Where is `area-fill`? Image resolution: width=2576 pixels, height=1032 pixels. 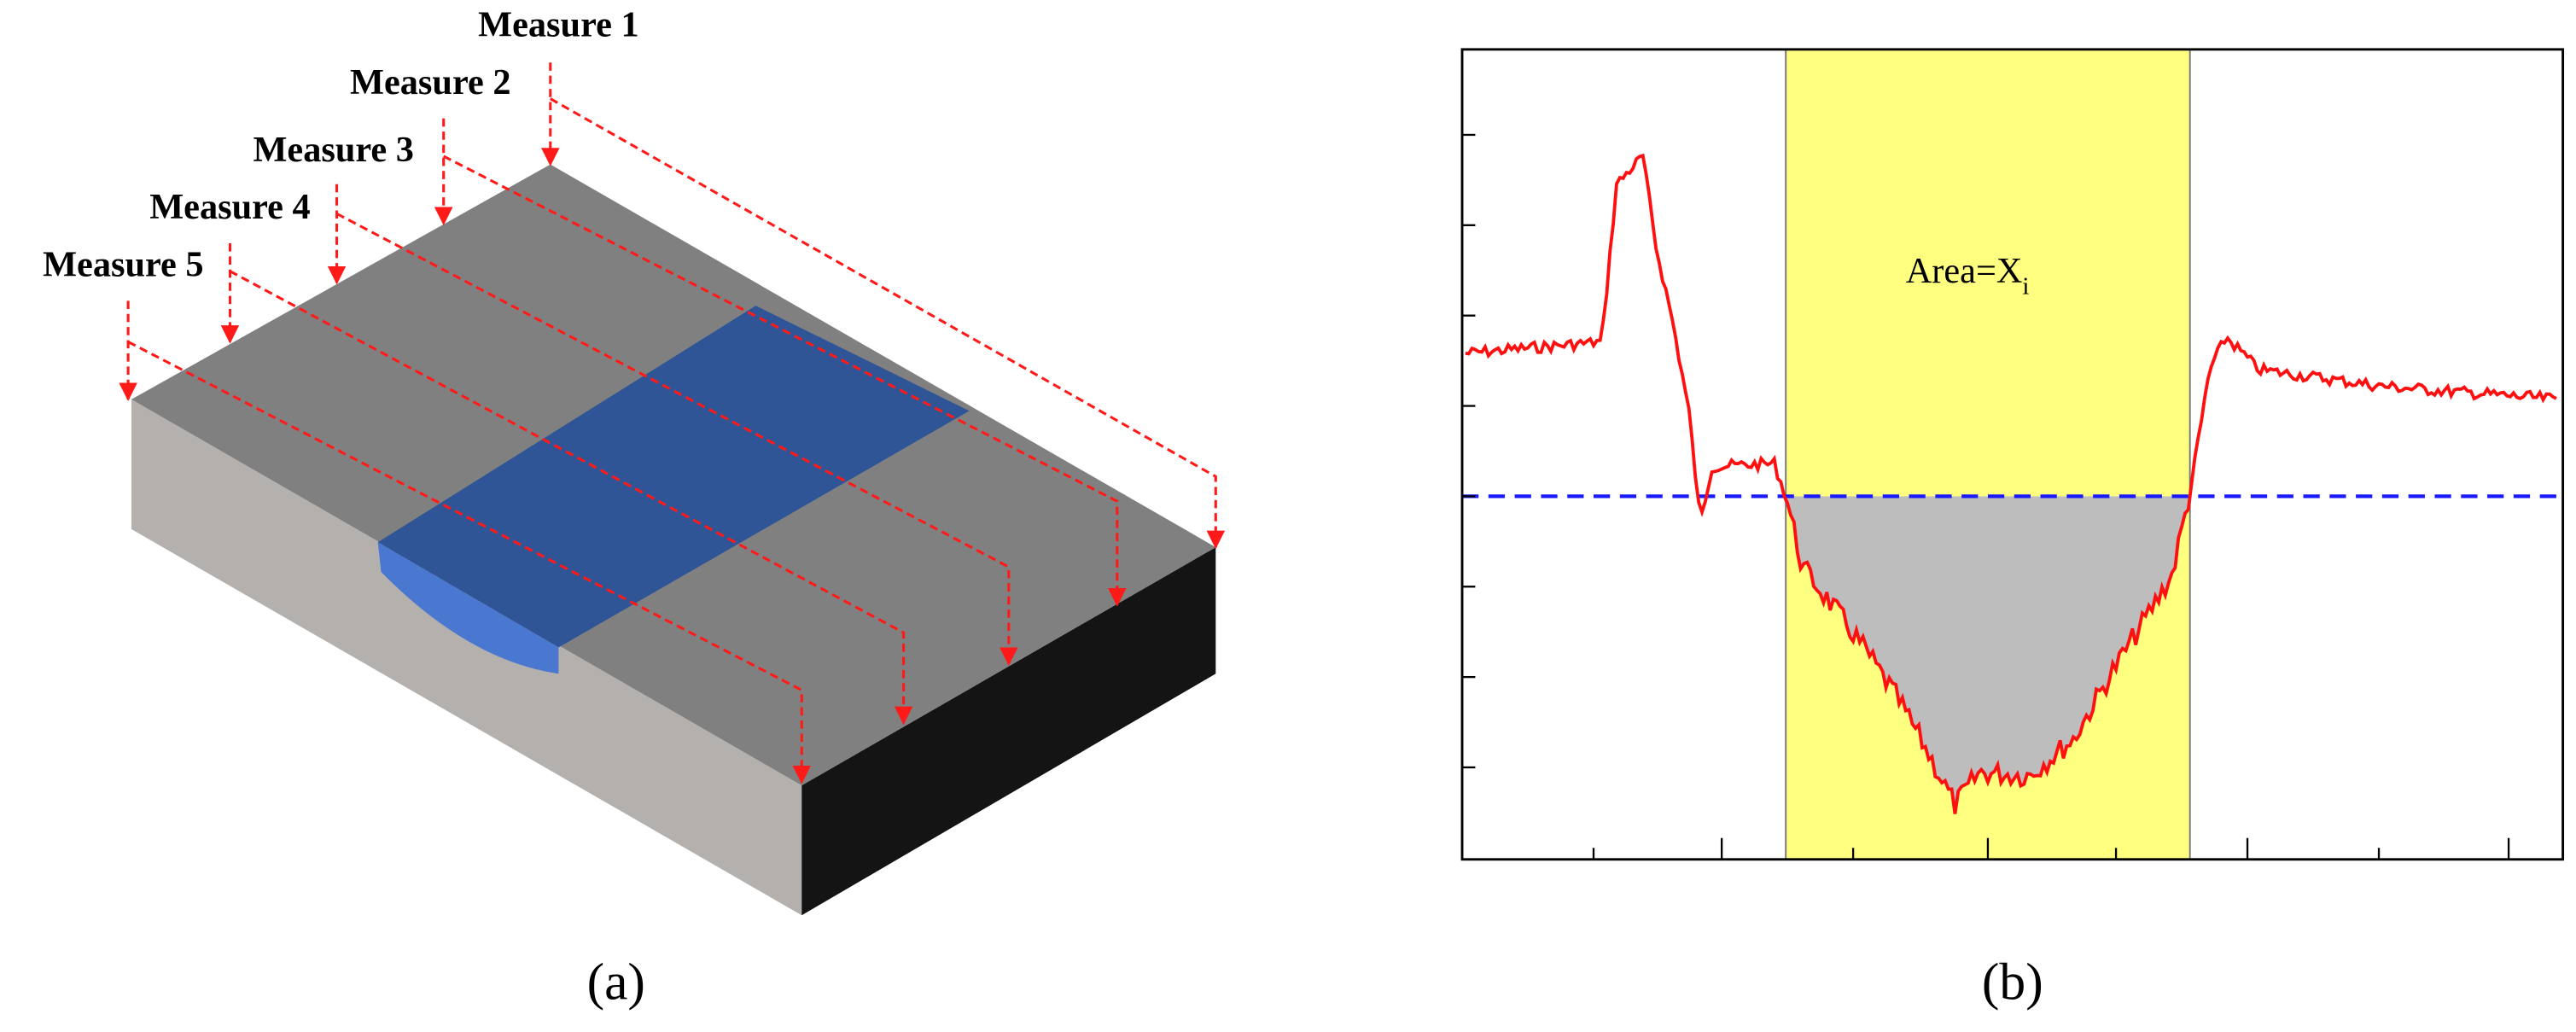
area-fill is located at coordinates (1988, 655).